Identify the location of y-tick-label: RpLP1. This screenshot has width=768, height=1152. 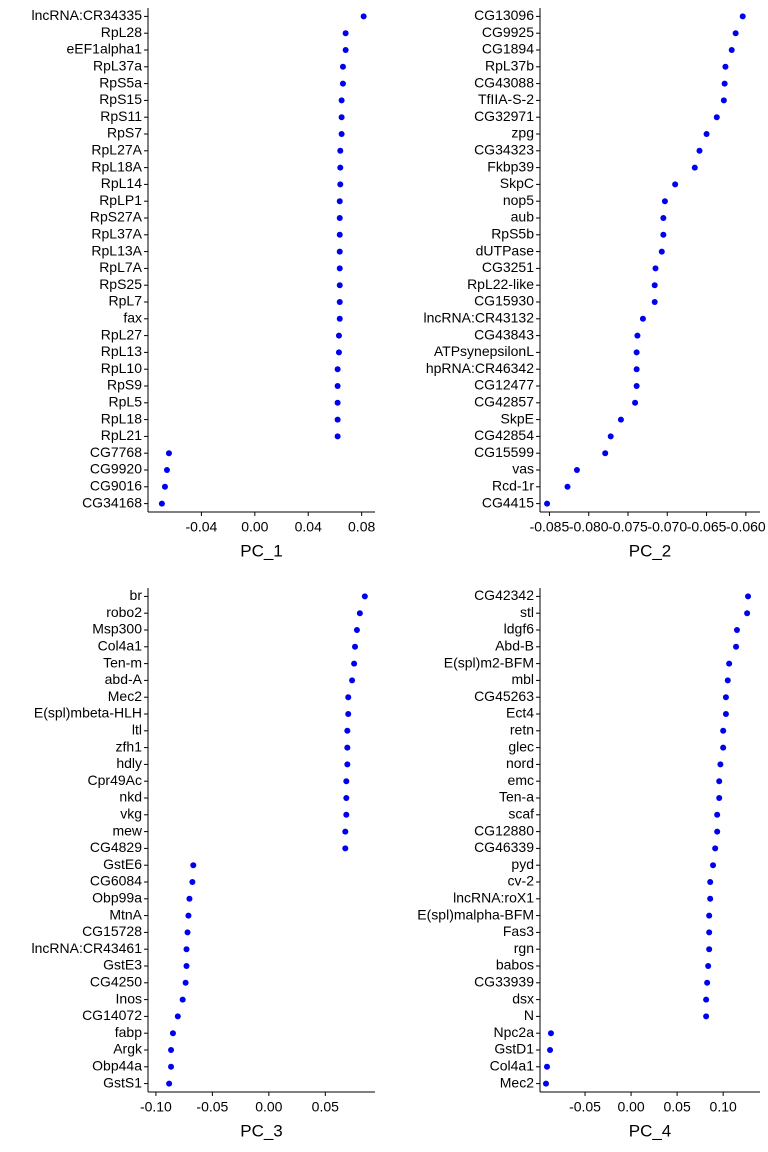
(120, 200).